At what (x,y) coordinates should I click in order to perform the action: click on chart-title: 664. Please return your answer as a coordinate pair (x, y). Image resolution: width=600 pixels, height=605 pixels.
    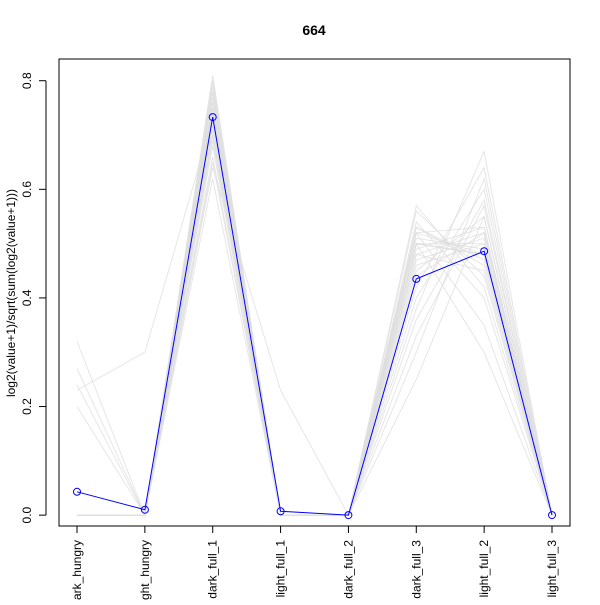
    Looking at the image, I should click on (314, 30).